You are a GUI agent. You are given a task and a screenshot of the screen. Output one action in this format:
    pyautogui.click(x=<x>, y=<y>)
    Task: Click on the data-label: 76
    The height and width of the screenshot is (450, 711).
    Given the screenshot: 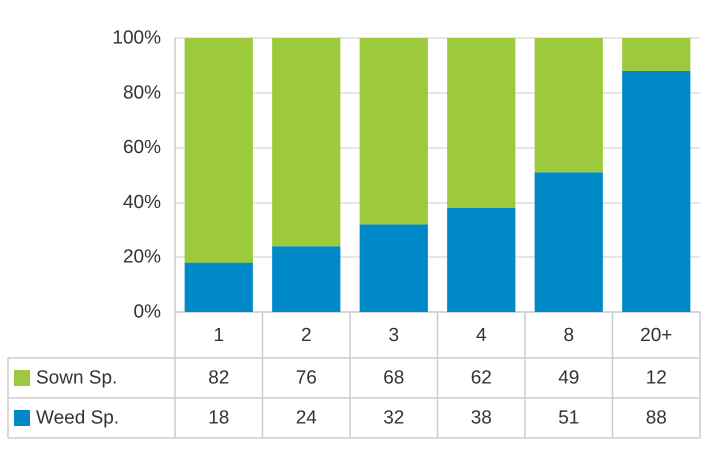 What is the action you would take?
    pyautogui.click(x=306, y=378)
    